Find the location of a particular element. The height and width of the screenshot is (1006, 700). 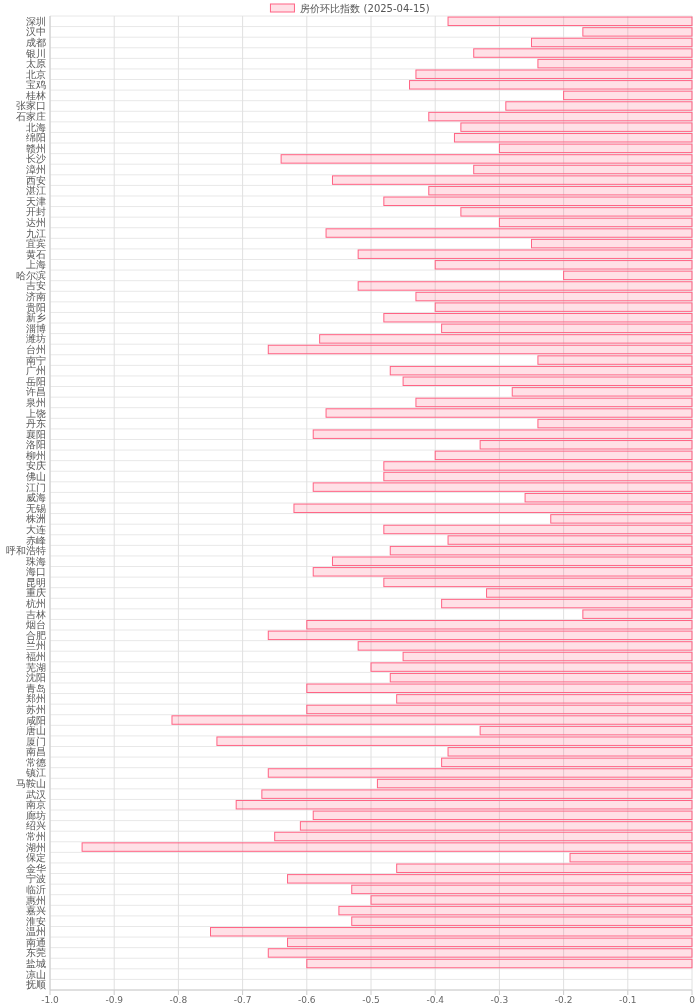

y-tick-label: 株洲 is located at coordinates (35, 519).